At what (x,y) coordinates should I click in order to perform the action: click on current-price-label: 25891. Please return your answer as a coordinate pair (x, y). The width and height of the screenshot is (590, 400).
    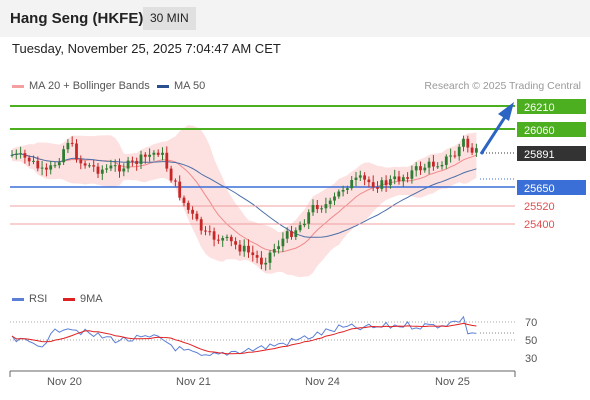
    Looking at the image, I should click on (551, 153).